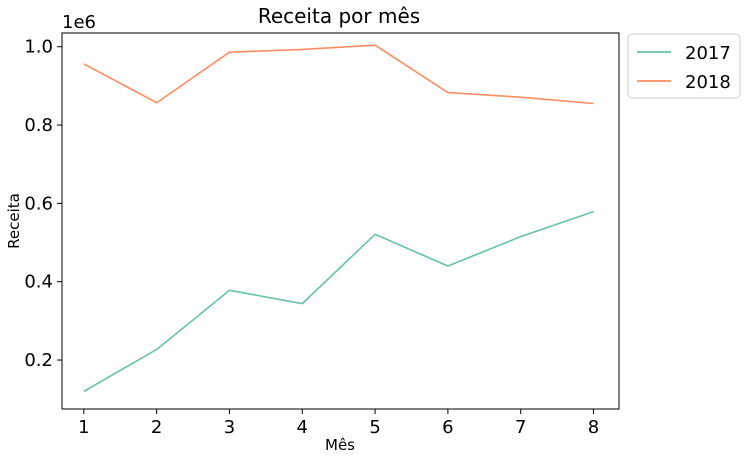 Image resolution: width=745 pixels, height=459 pixels. I want to click on legend-box, so click(684, 66).